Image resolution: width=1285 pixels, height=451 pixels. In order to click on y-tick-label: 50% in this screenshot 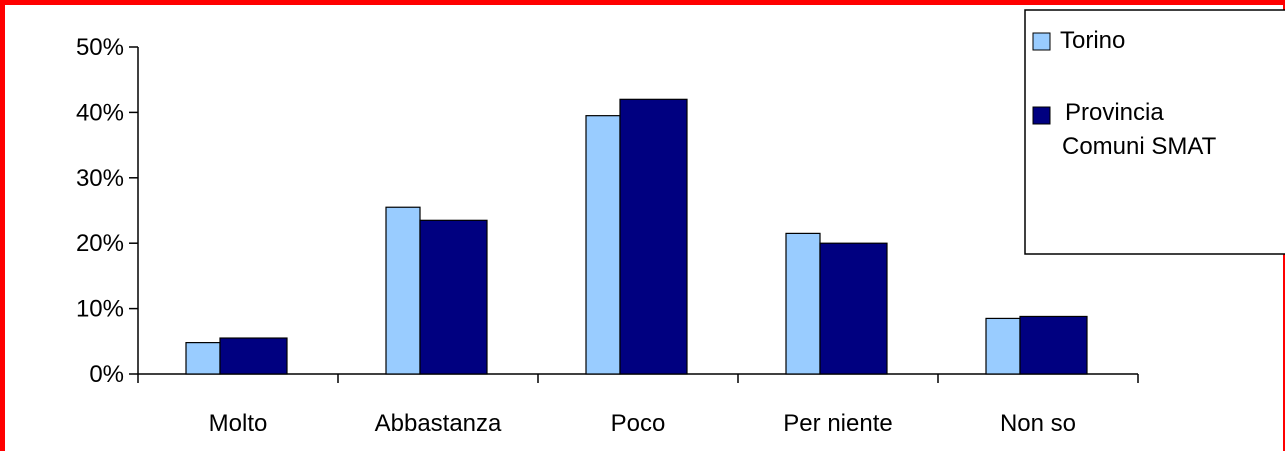, I will do `click(100, 47)`.